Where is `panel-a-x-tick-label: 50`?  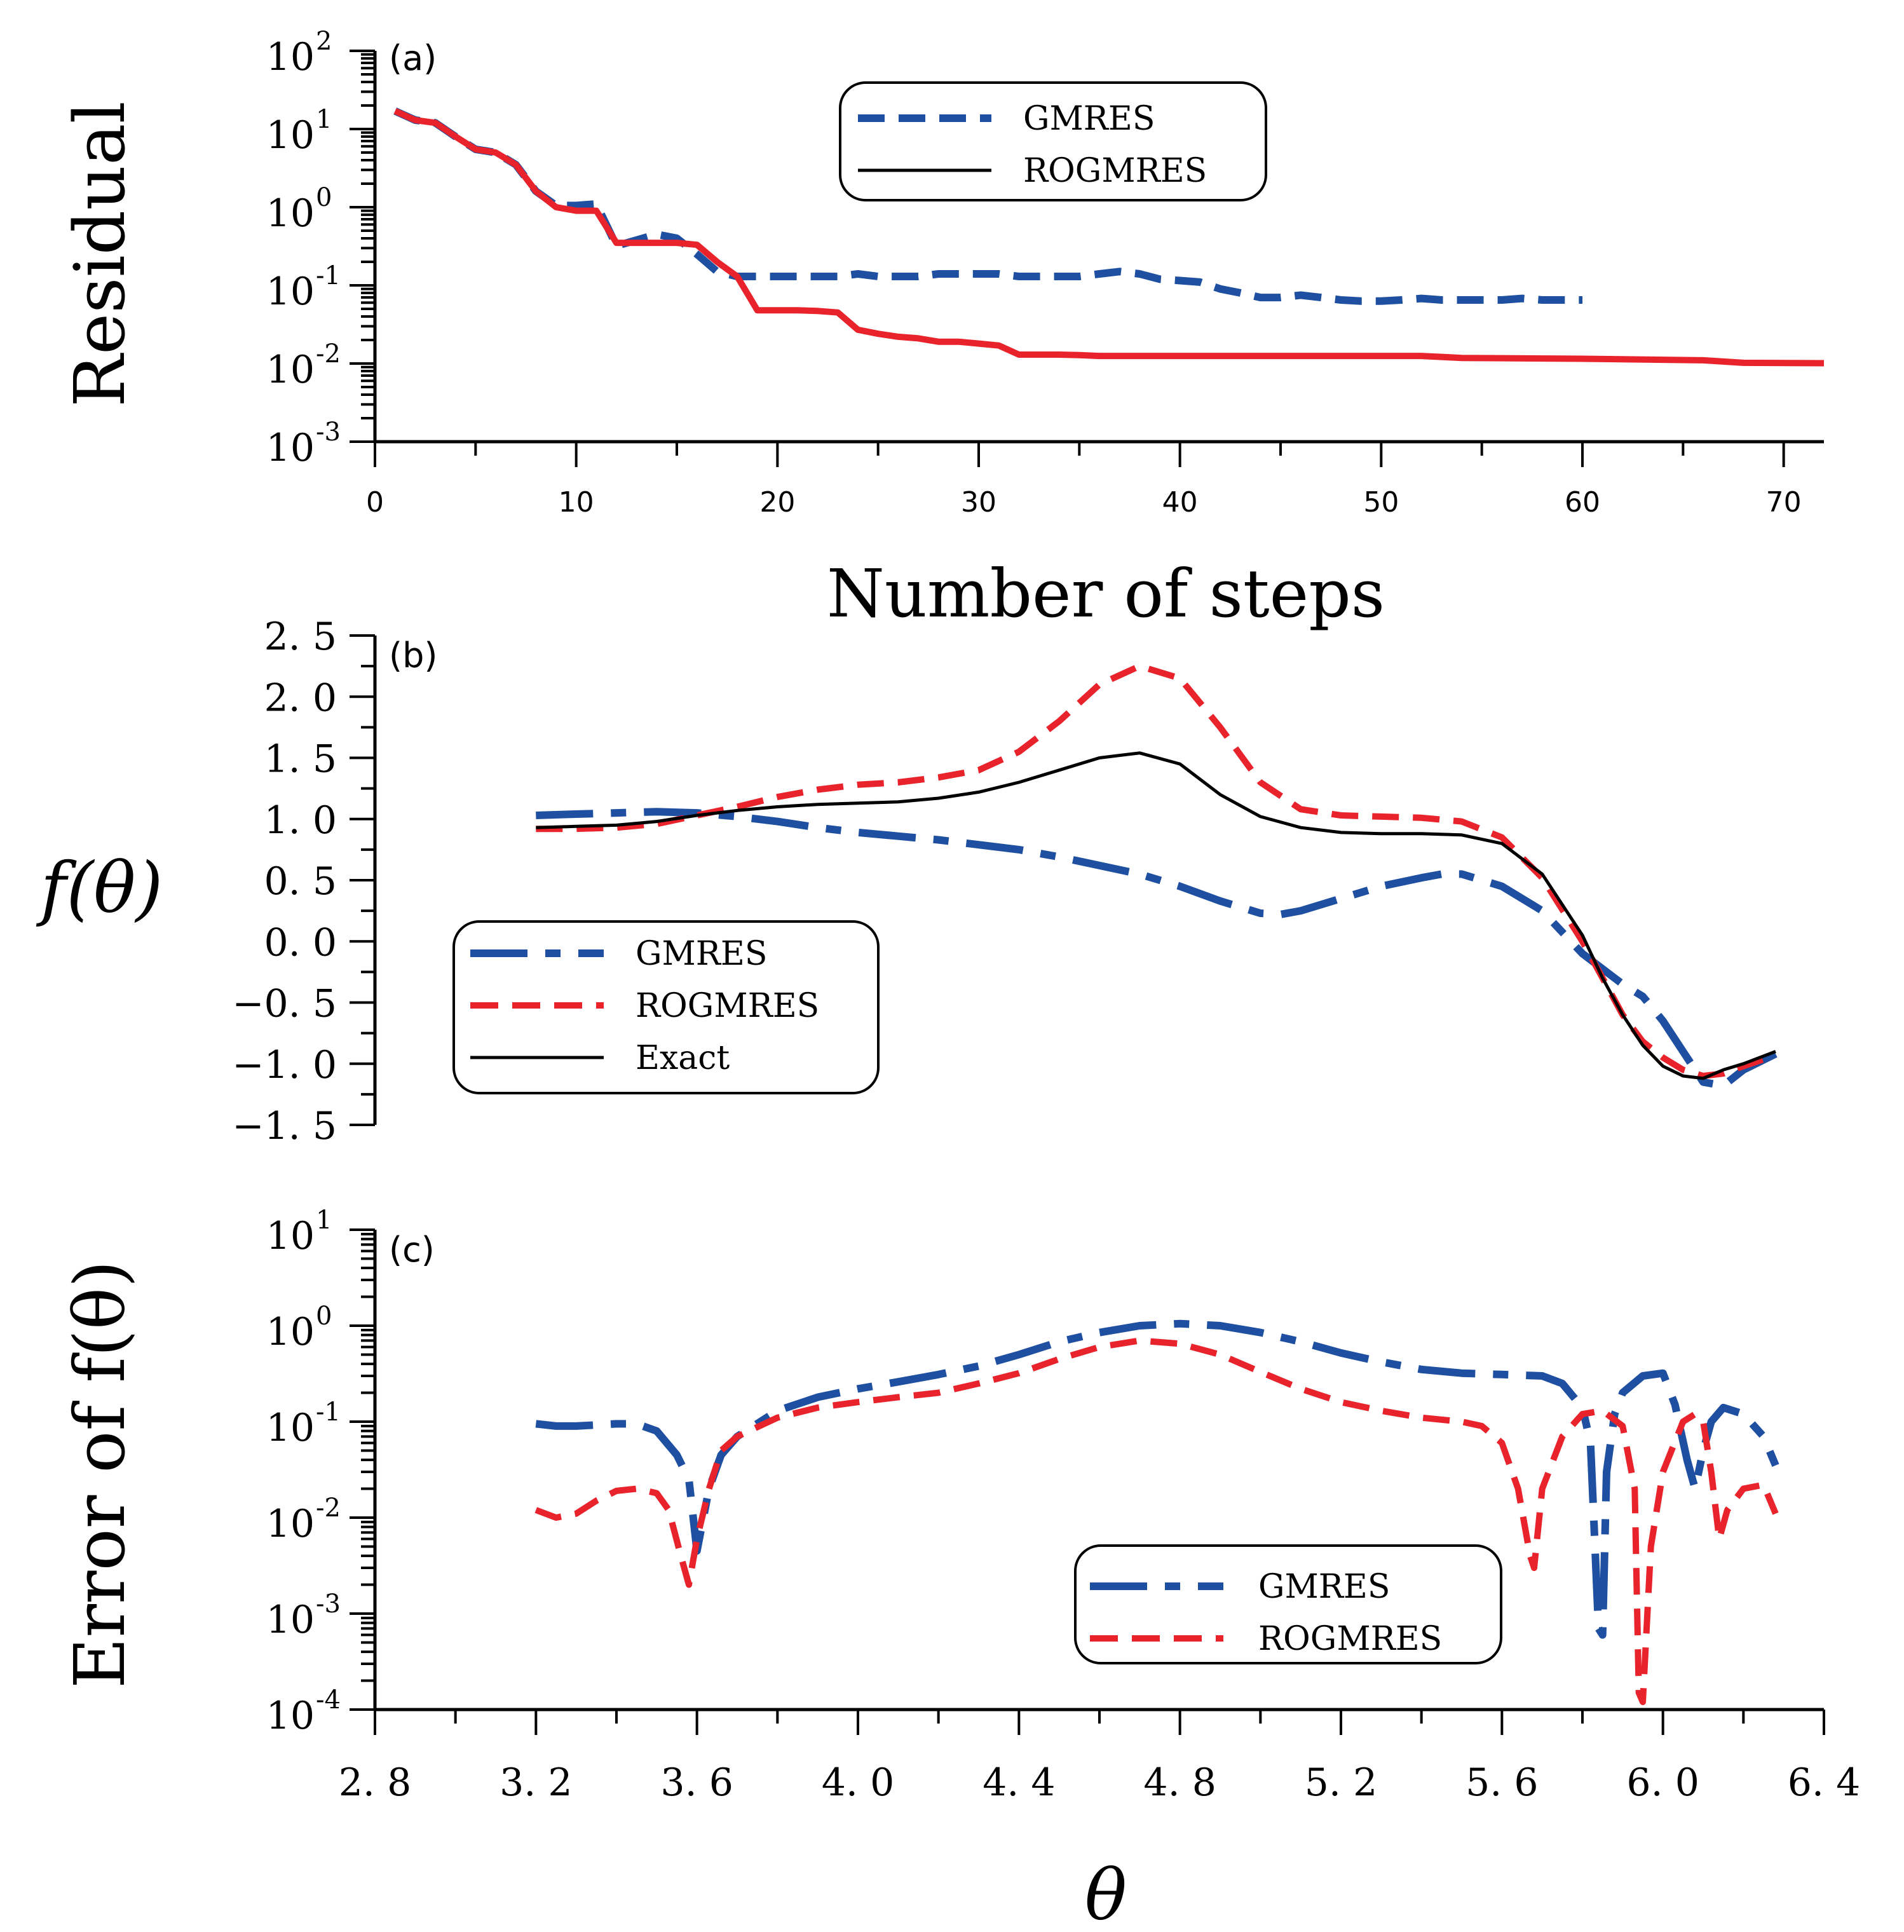
panel-a-x-tick-label: 50 is located at coordinates (1381, 503).